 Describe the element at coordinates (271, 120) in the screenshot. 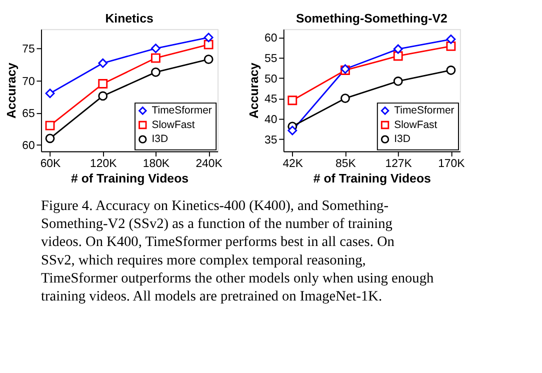

I see `y-tick-label: 40` at that location.